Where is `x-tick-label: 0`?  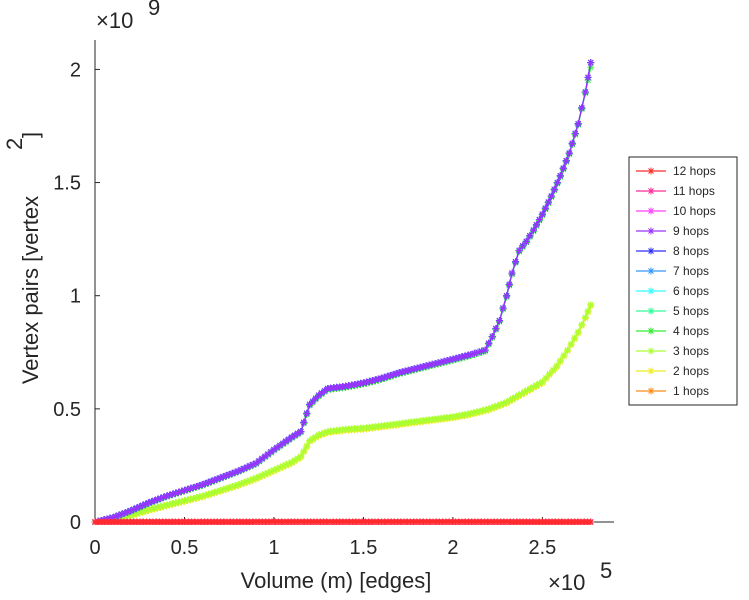
x-tick-label: 0 is located at coordinates (94, 548).